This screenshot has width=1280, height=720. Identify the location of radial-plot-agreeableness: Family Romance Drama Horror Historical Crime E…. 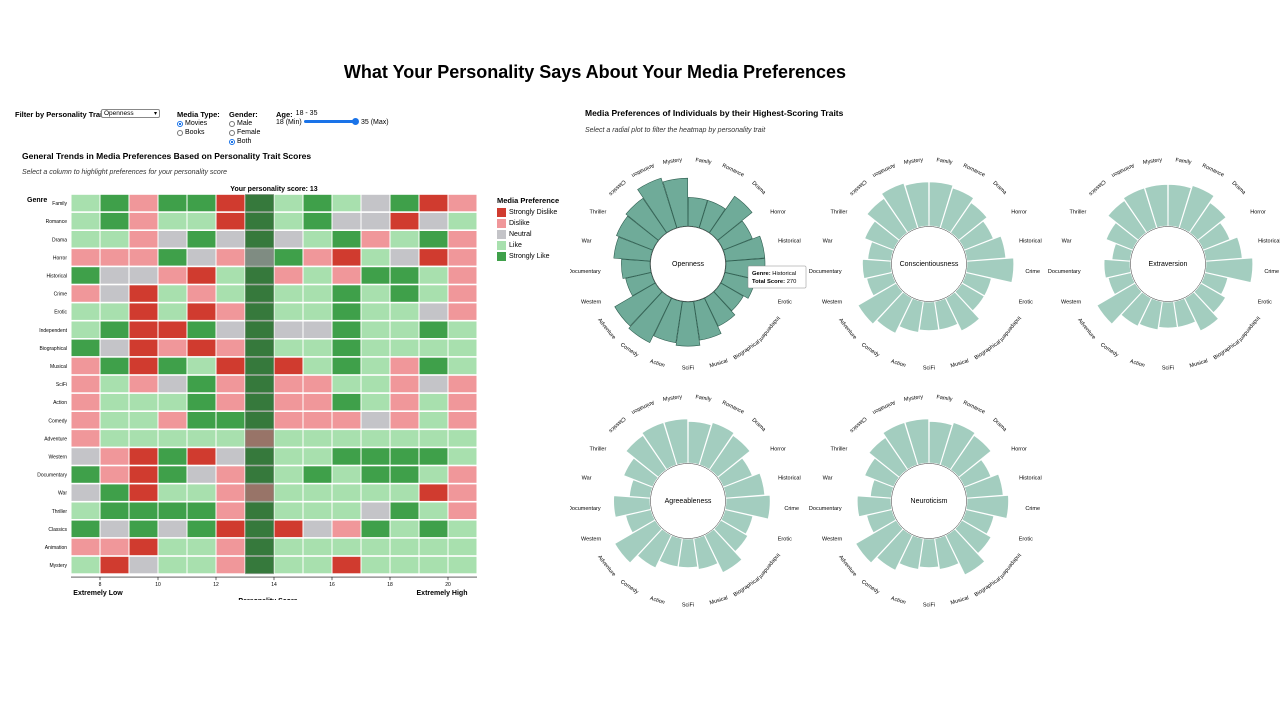
(685, 501).